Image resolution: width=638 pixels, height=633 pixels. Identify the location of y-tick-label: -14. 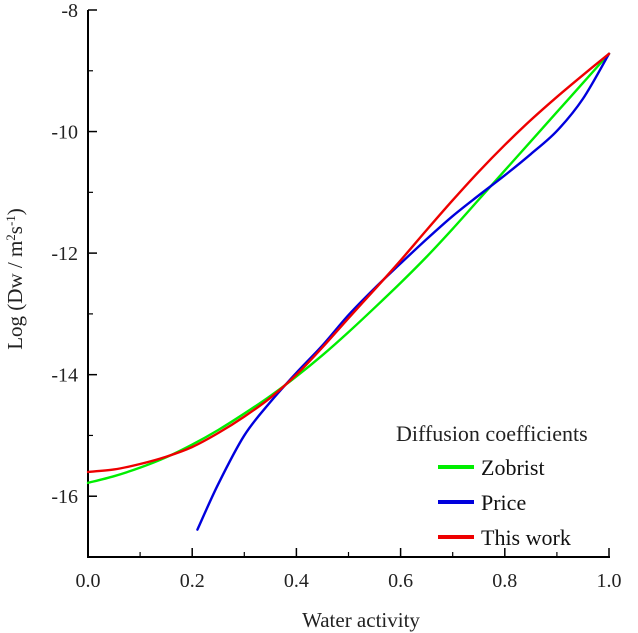
(64, 376).